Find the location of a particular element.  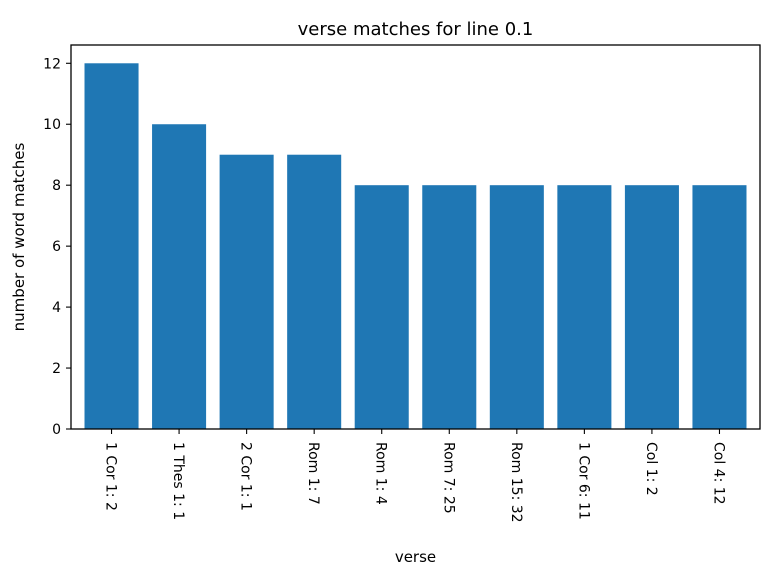

x-tick-label: 1 Cor 6: 11 is located at coordinates (583, 481).